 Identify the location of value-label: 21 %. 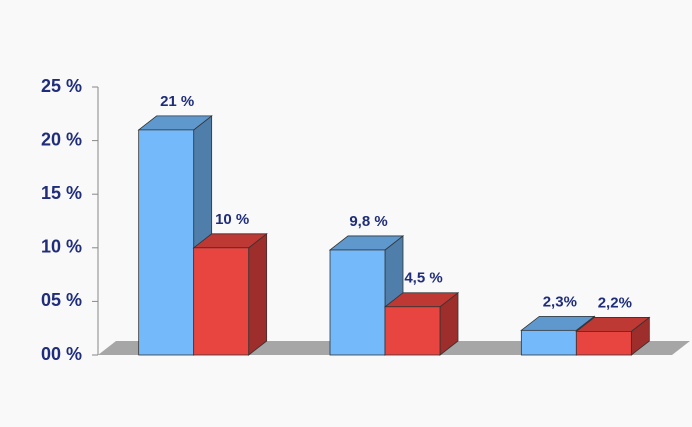
(177, 101).